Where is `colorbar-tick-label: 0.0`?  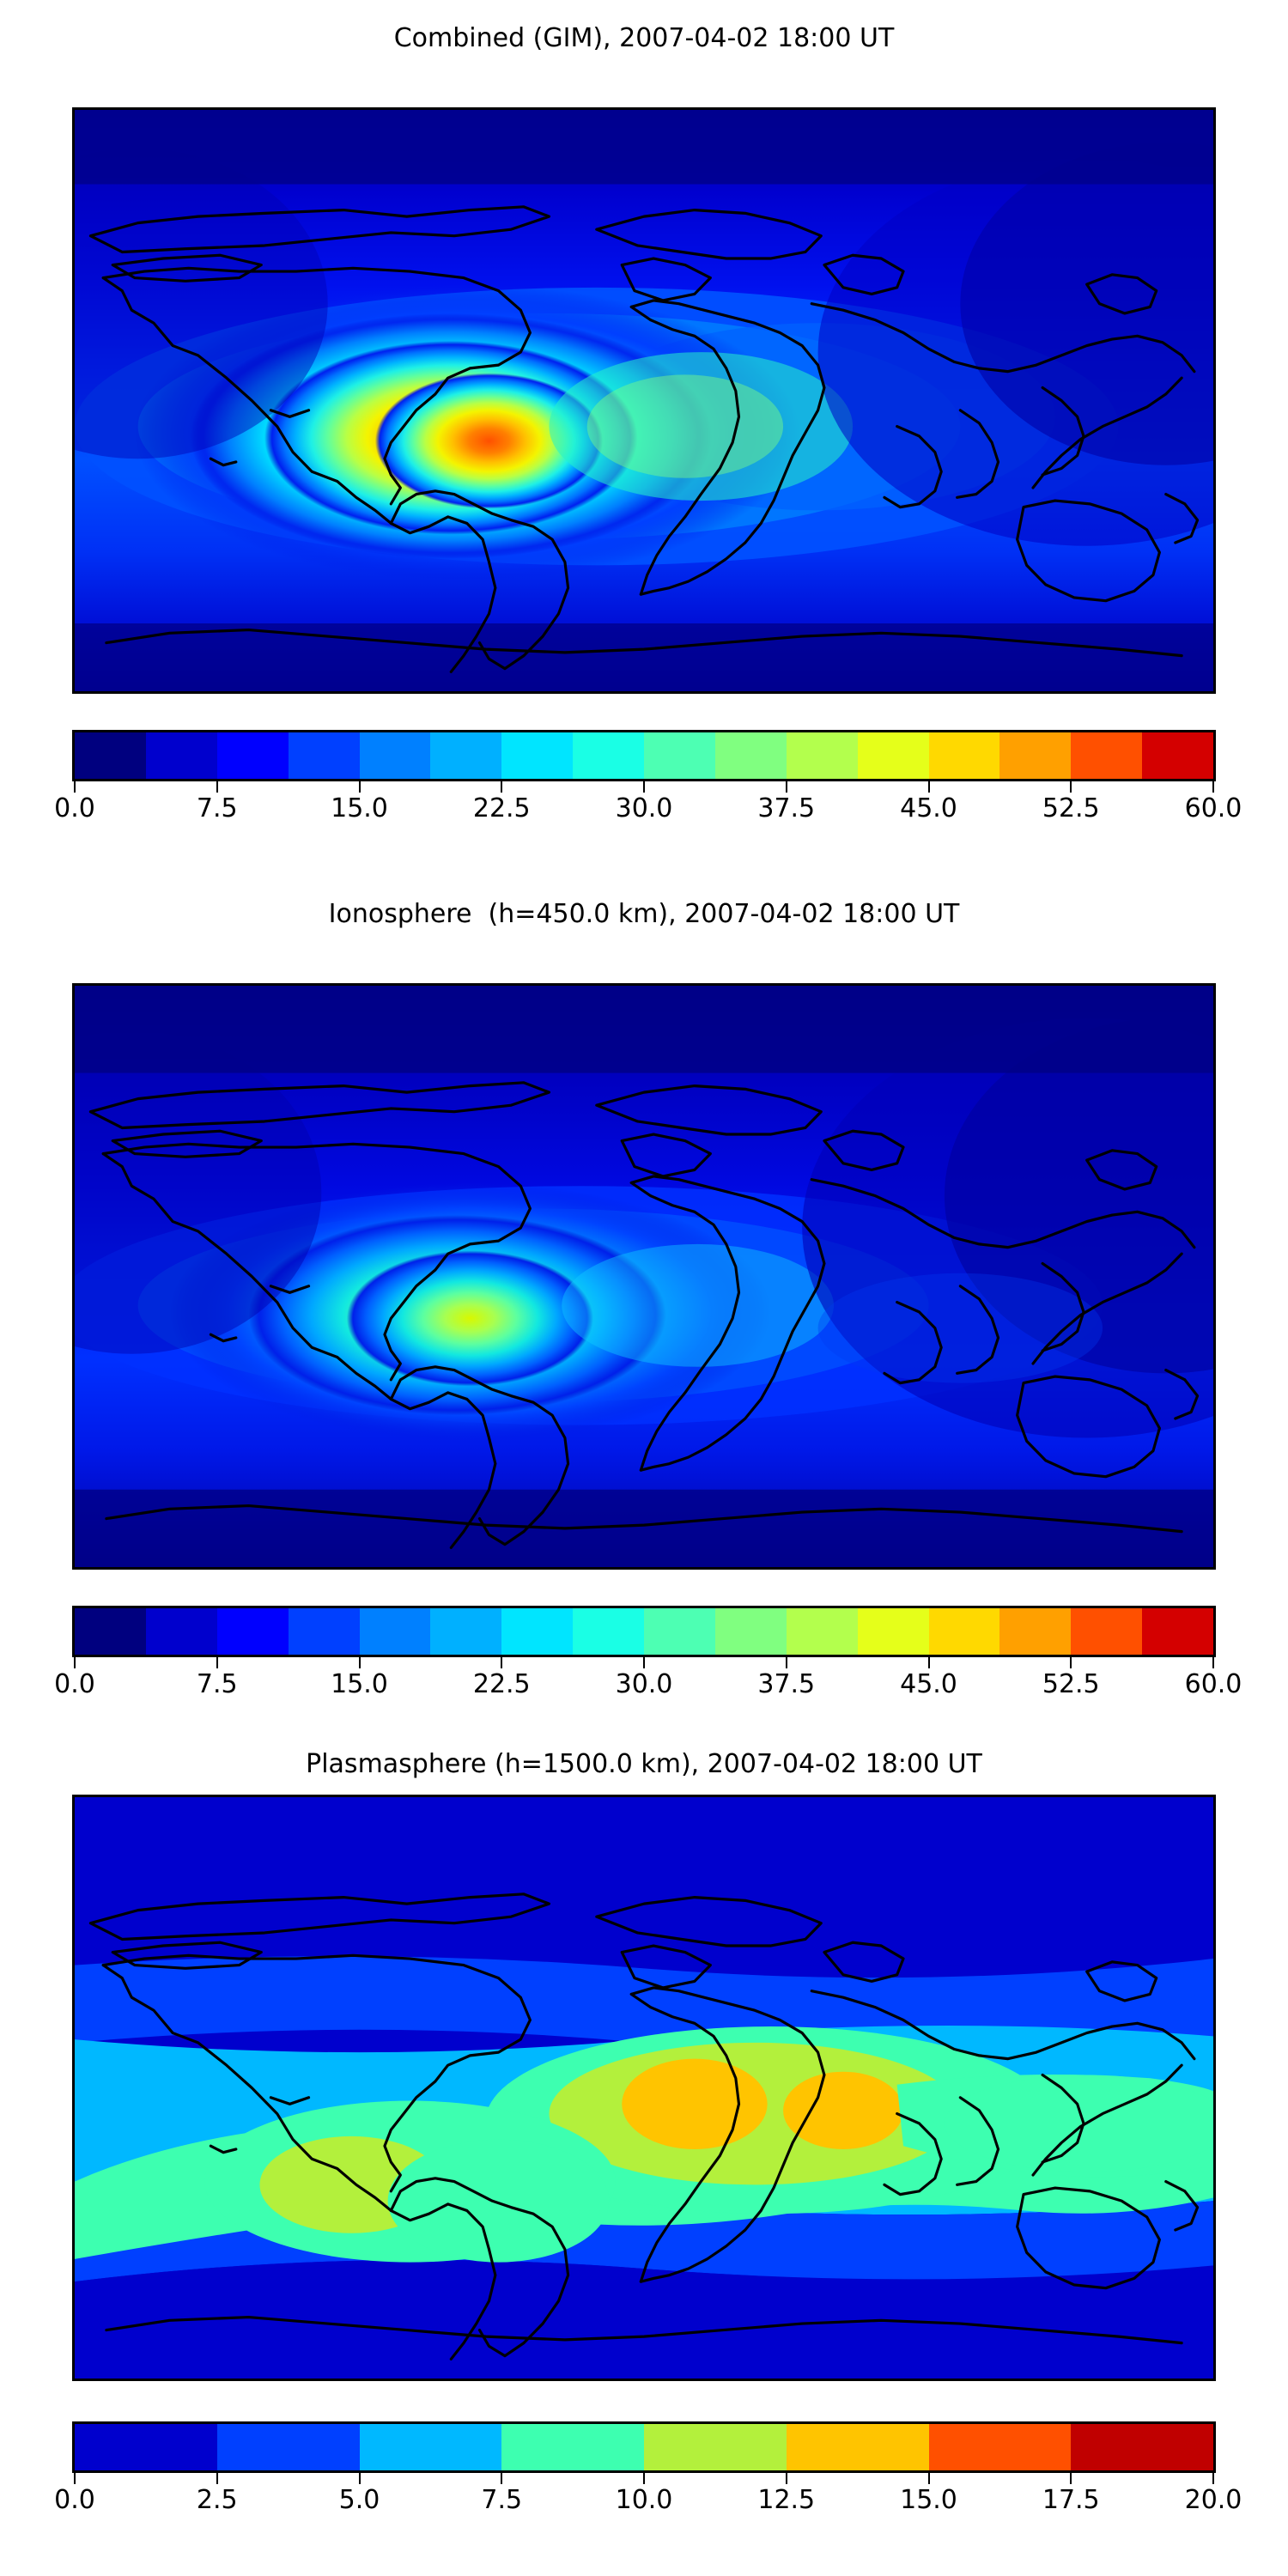 colorbar-tick-label: 0.0 is located at coordinates (74, 2500).